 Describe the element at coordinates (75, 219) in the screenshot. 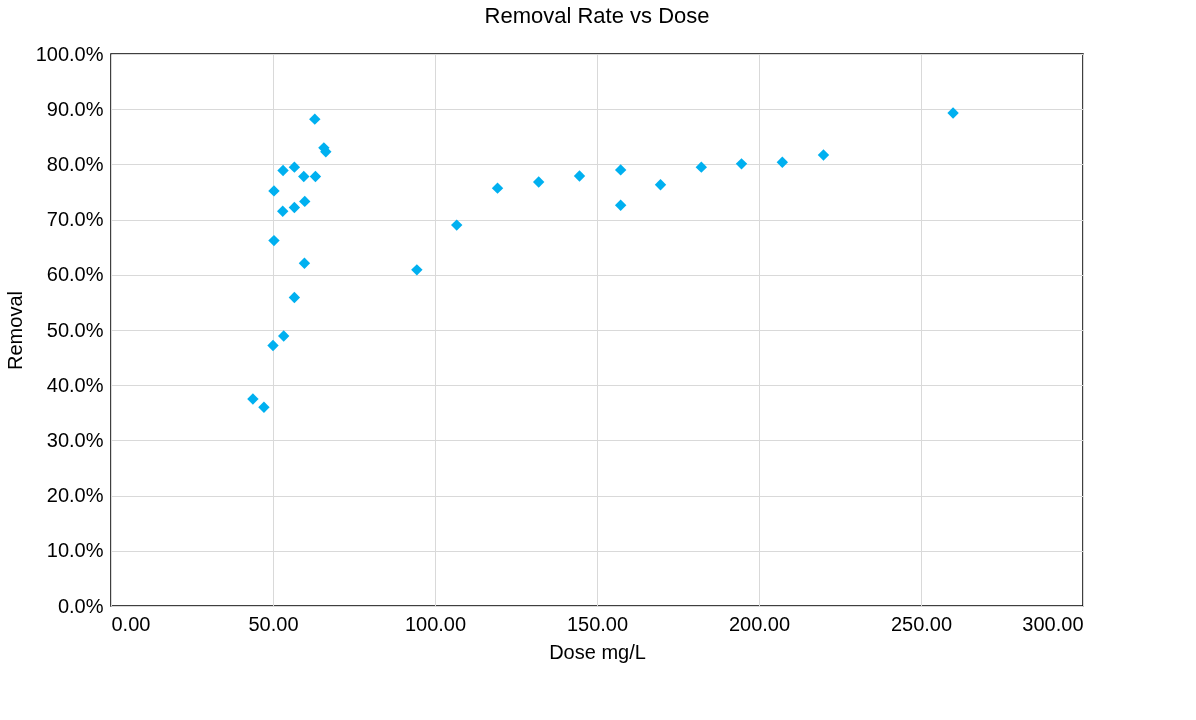

I see `y-tick-label: 70.0%` at that location.